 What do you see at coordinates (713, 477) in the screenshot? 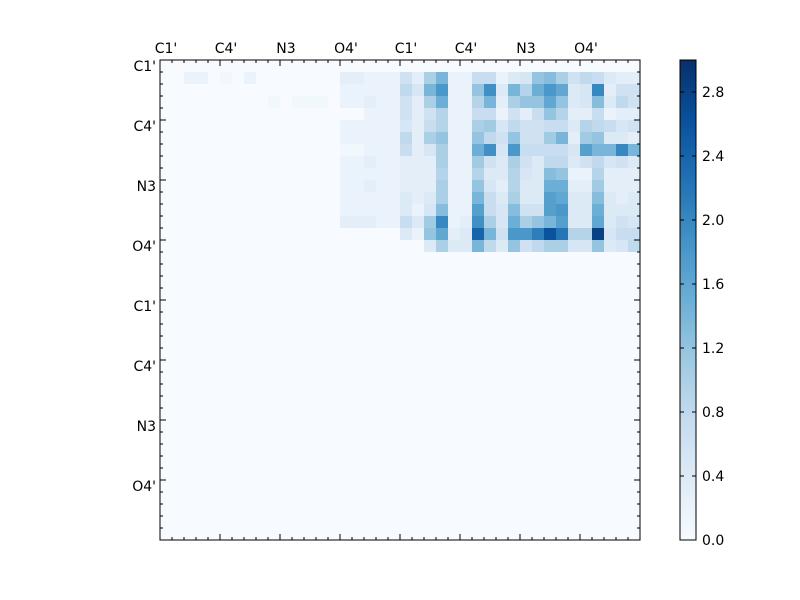
I see `colorbar-tick-label: 0.4` at bounding box center [713, 477].